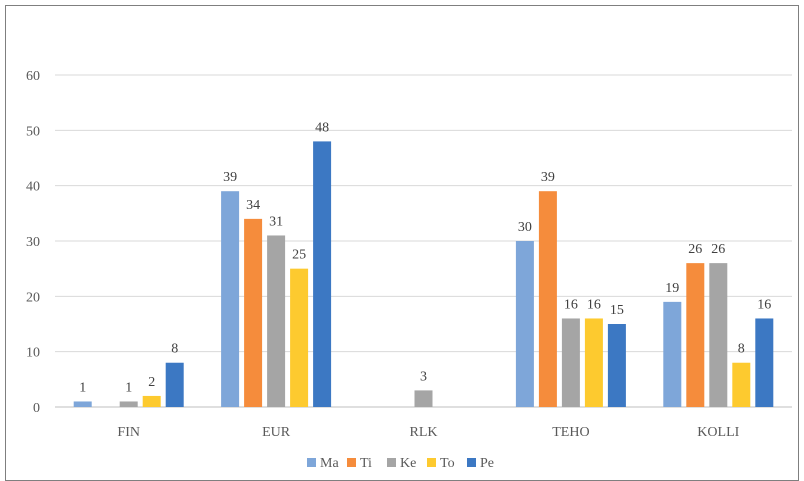  I want to click on bar-fin-ma, so click(82, 404).